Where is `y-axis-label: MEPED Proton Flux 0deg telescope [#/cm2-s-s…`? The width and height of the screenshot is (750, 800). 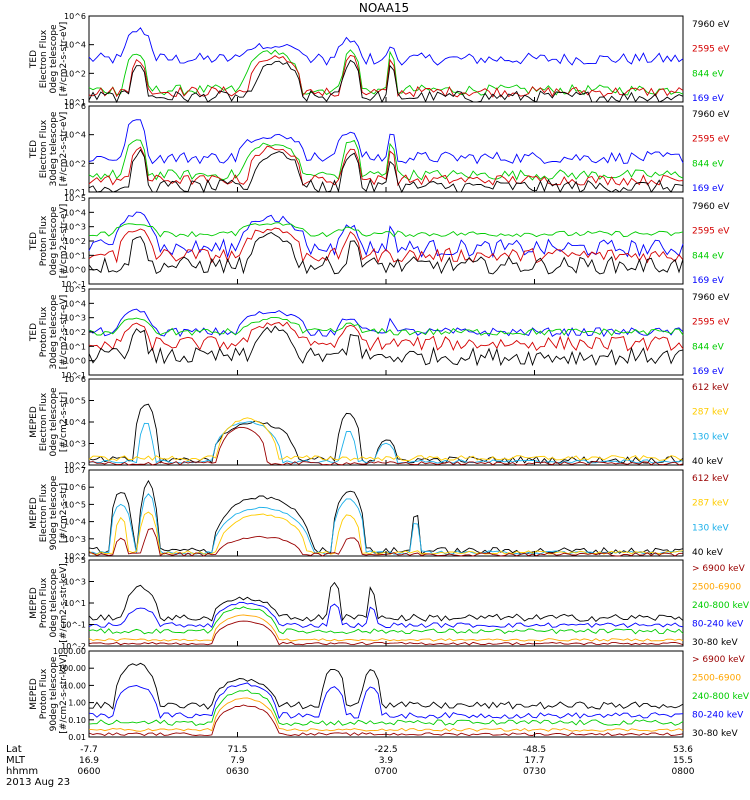 y-axis-label: MEPED Proton Flux 0deg telescope [#/cm2-s-s… is located at coordinates (49, 602).